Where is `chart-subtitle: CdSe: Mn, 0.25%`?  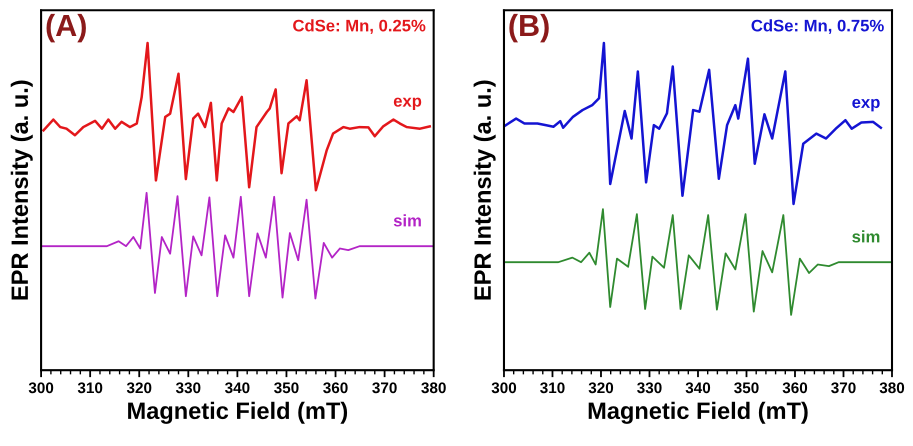 chart-subtitle: CdSe: Mn, 0.25% is located at coordinates (359, 26).